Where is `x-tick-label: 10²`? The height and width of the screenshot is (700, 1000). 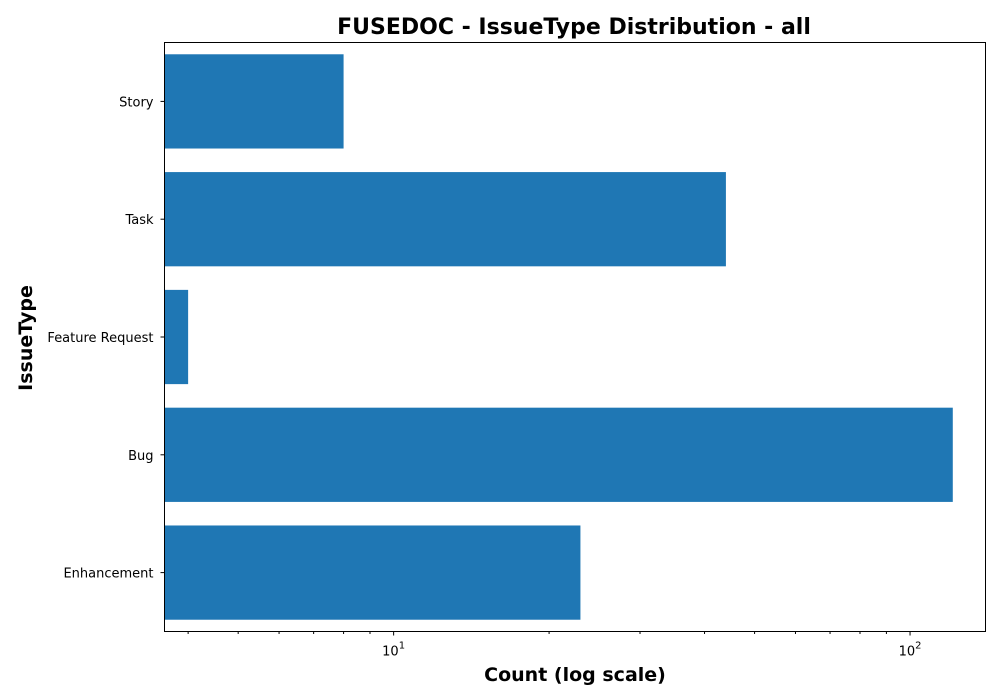
x-tick-label: 10² is located at coordinates (910, 650).